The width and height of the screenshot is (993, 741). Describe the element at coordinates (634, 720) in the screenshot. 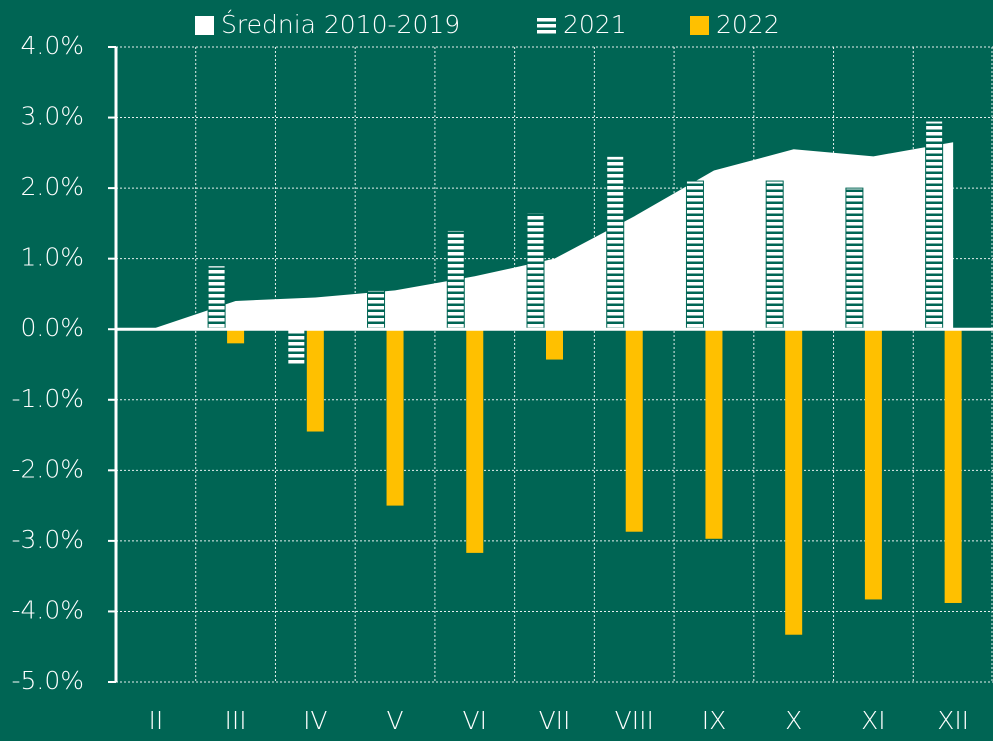

I see `x-tick-label: VIII` at that location.